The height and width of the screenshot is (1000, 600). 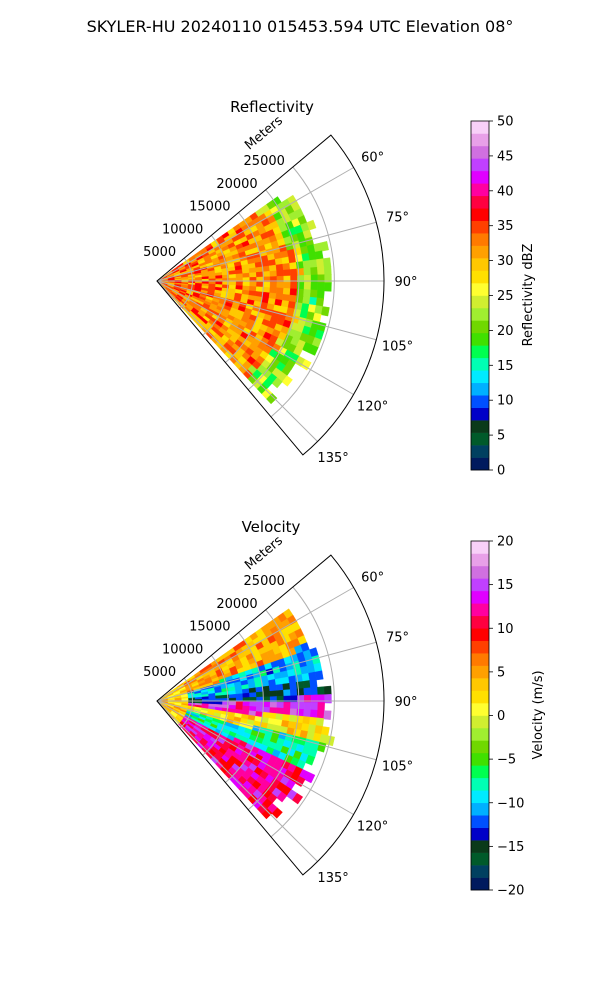 I want to click on reflectivity-radial-tick-label: 15000, so click(x=209, y=207).